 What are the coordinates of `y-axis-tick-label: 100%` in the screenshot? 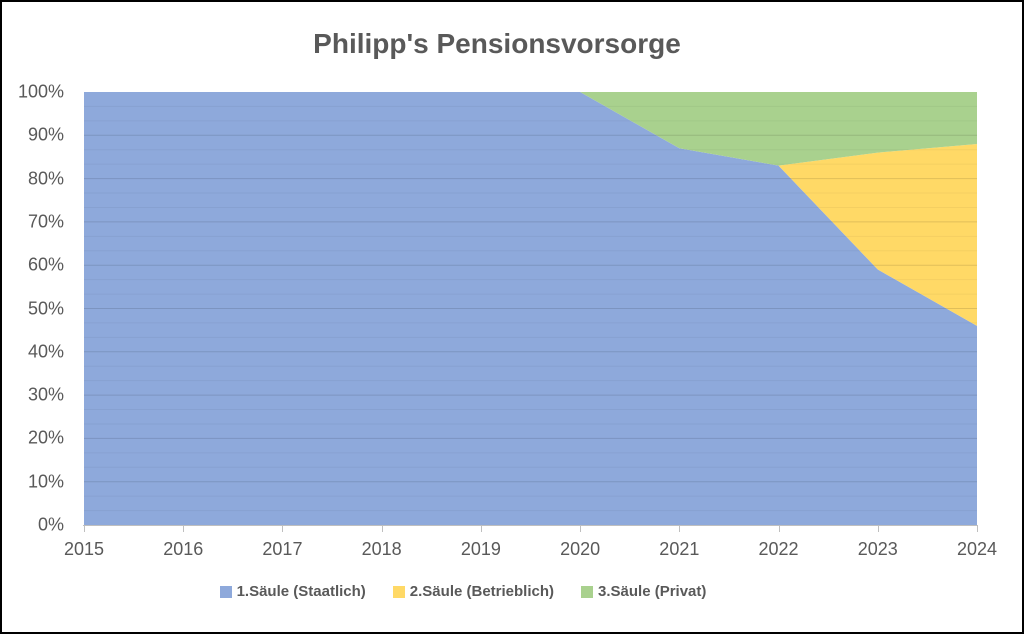 It's located at (40, 91).